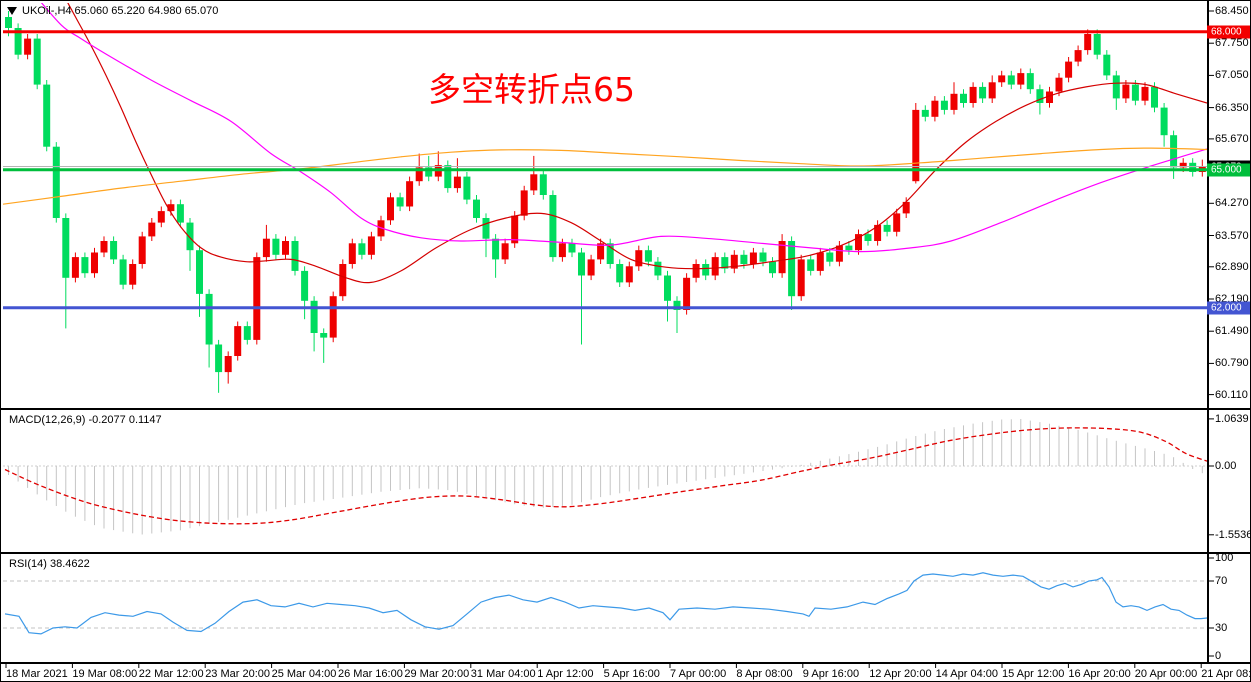 The width and height of the screenshot is (1251, 682). Describe the element at coordinates (1232, 363) in the screenshot. I see `price-axis-label: 60.790` at that location.